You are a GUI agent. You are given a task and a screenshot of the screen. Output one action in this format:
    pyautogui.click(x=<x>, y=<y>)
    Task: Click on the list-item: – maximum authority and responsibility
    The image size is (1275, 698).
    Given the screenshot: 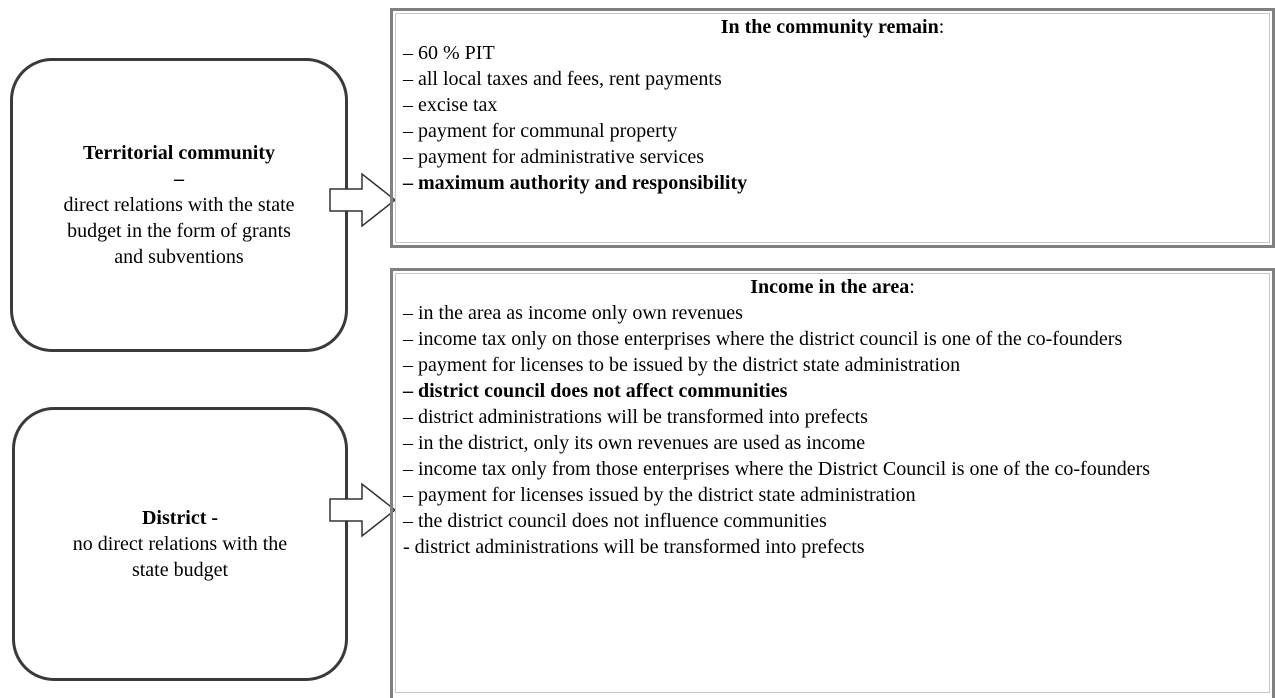 What is the action you would take?
    pyautogui.click(x=575, y=183)
    